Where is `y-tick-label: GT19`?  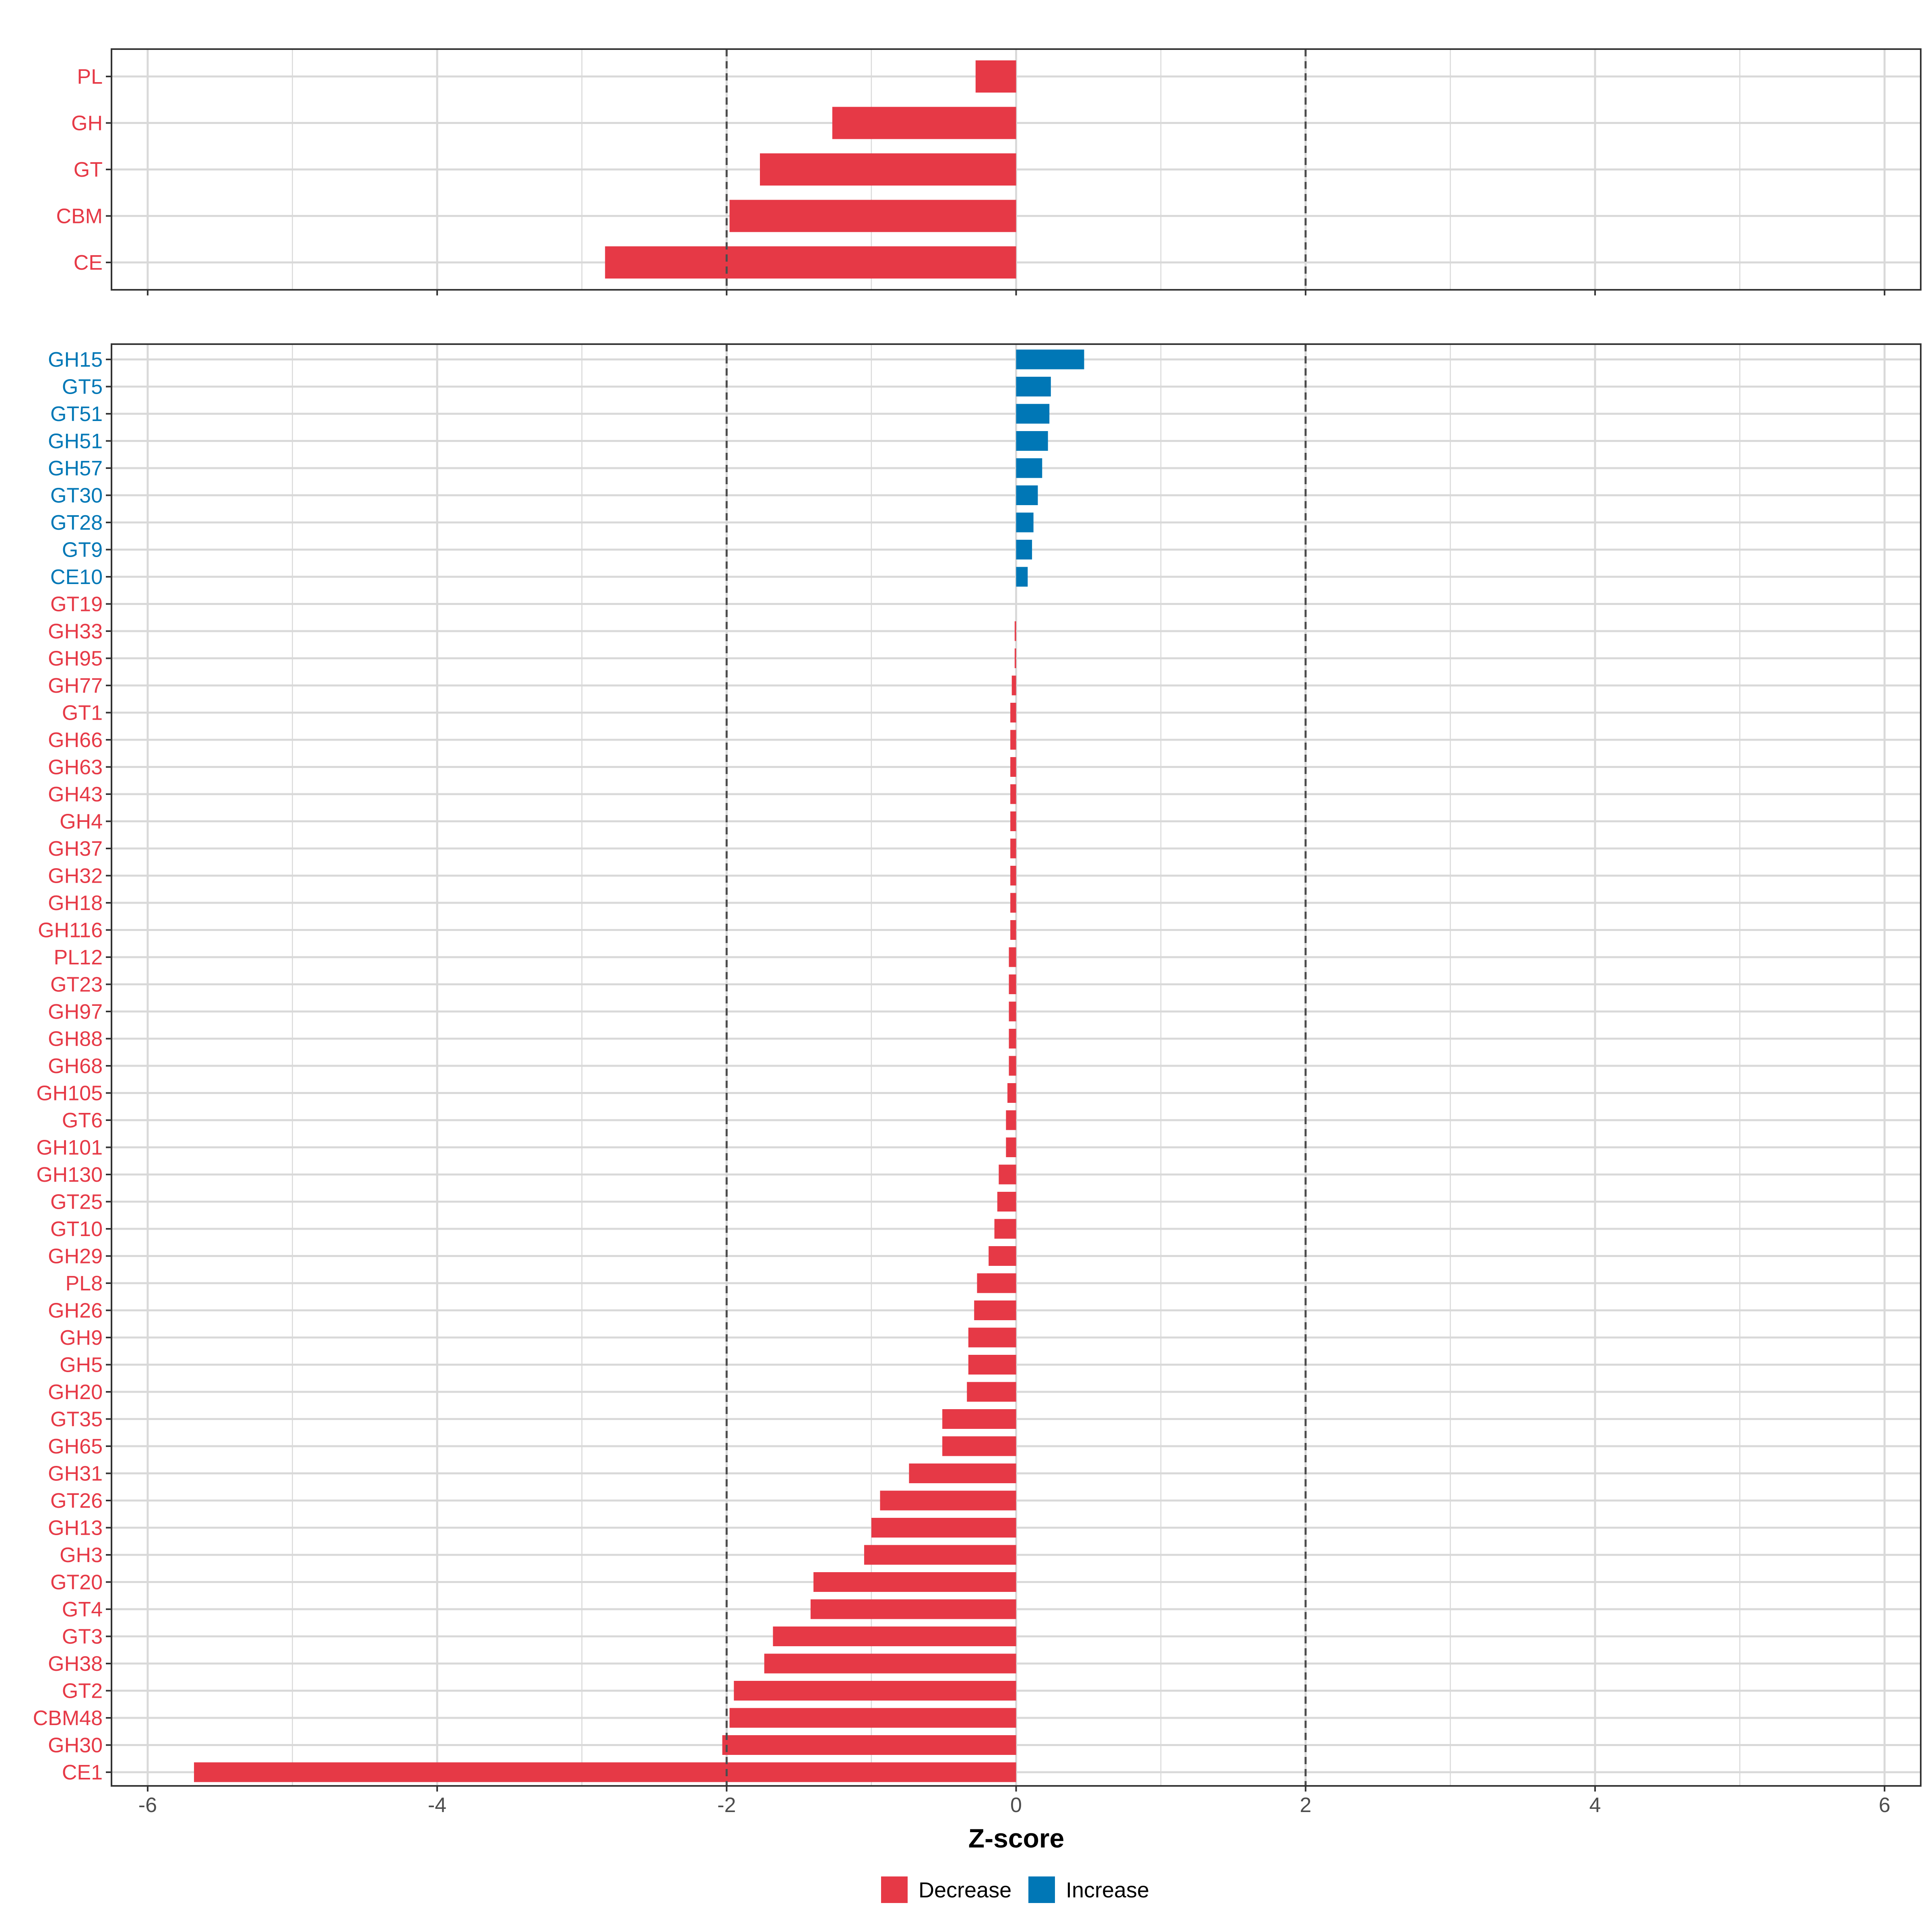
y-tick-label: GT19 is located at coordinates (76, 604).